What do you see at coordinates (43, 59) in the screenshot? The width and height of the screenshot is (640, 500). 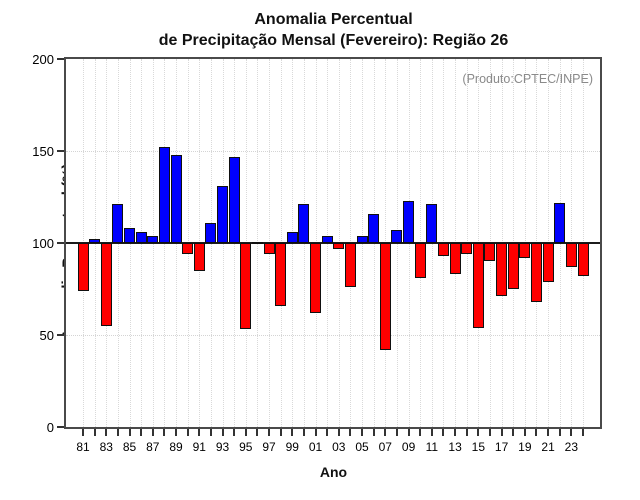 I see `ytick-label-200: 200` at bounding box center [43, 59].